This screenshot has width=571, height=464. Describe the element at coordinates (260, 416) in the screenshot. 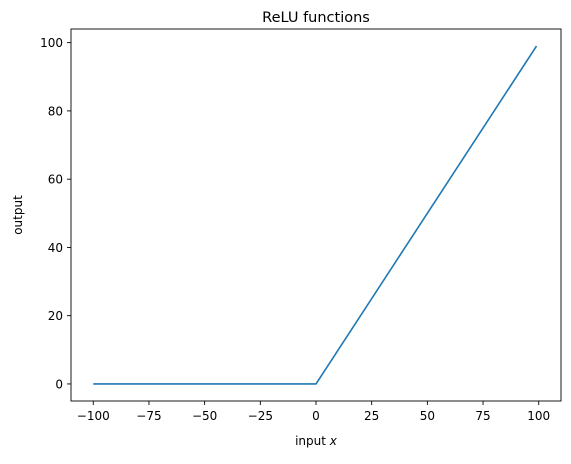

I see `x-tick-label: −25` at that location.